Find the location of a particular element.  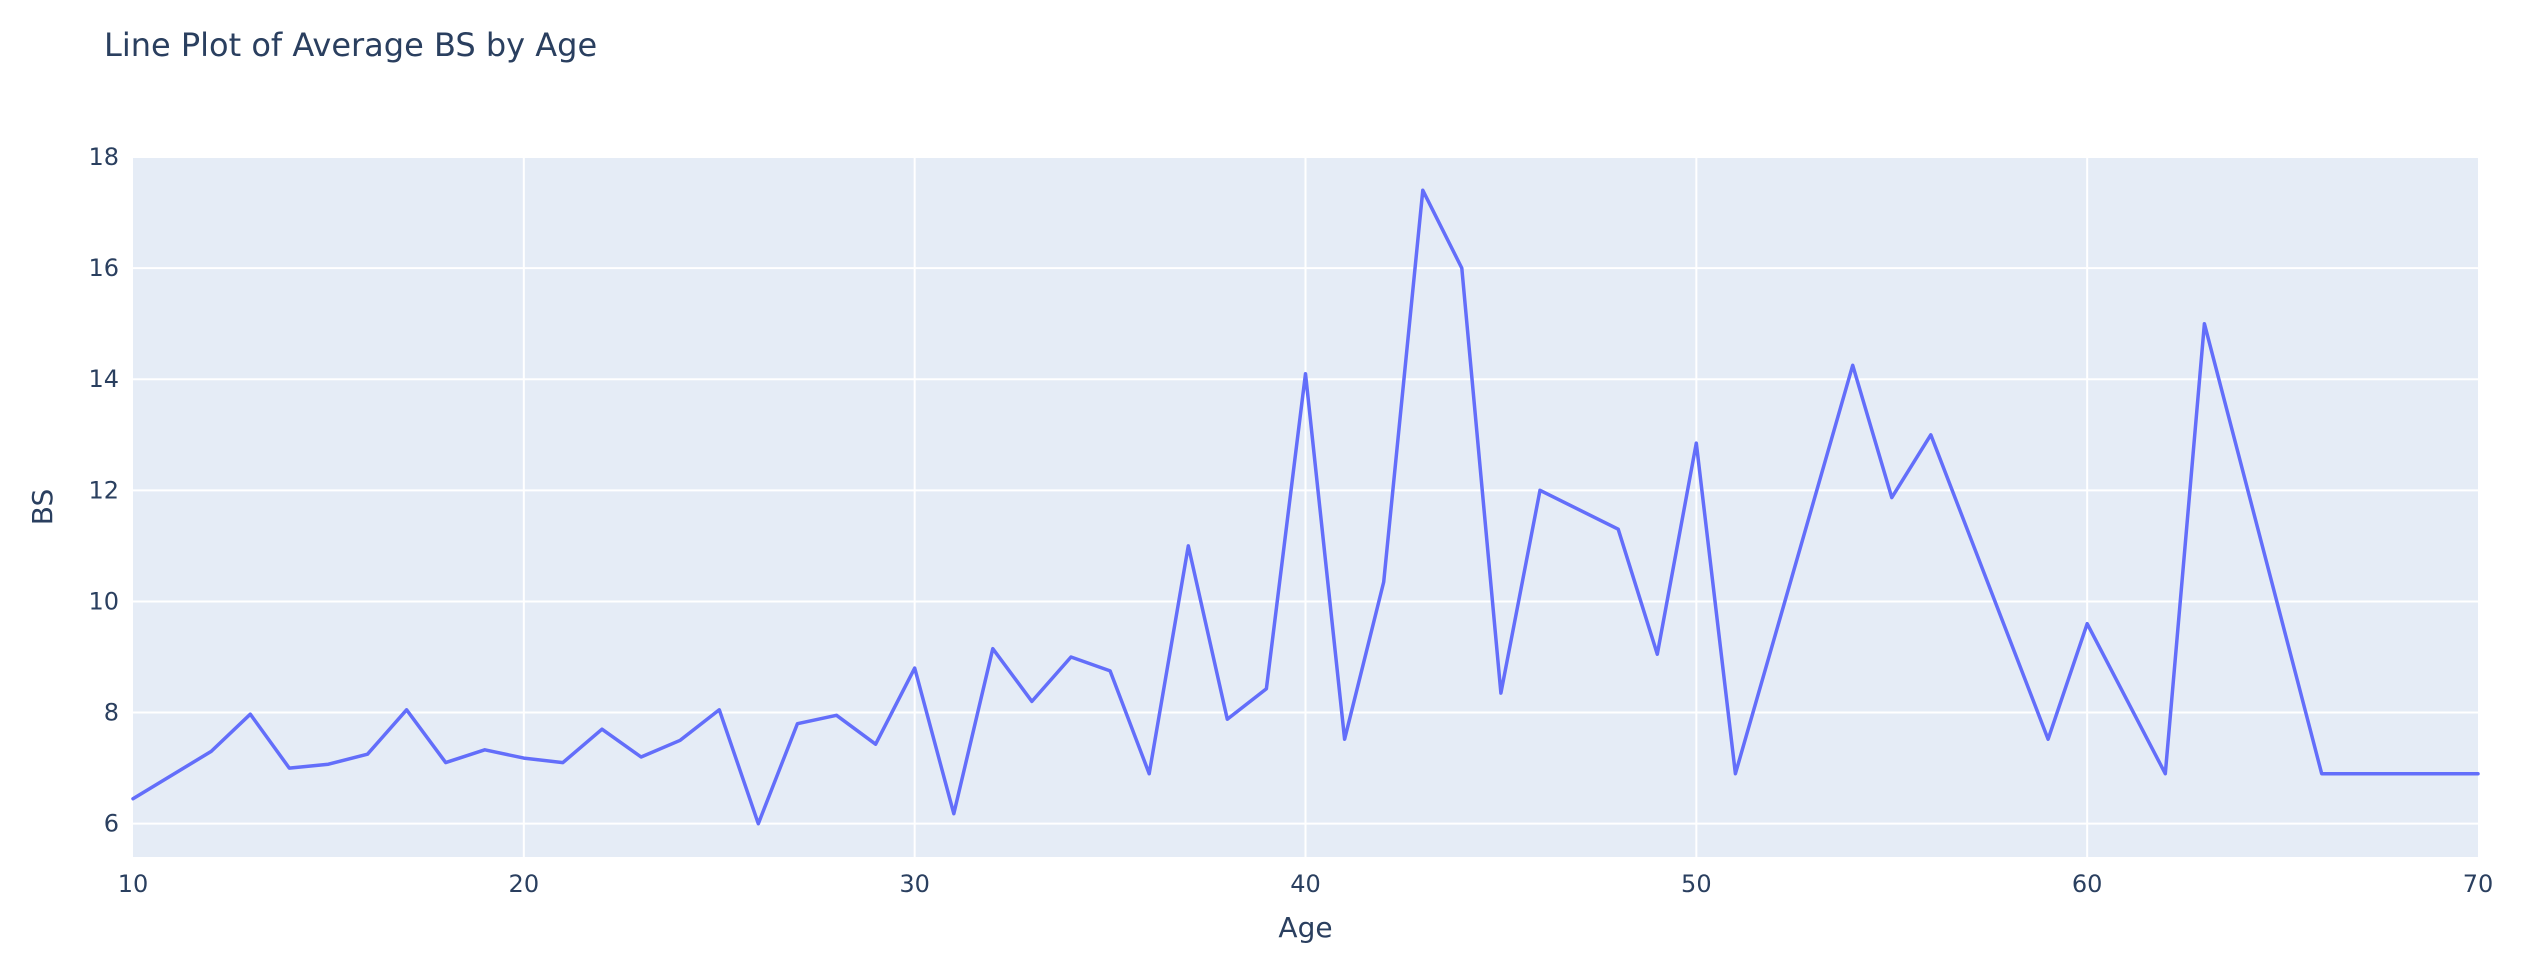

chart-title: Line Plot of Average BS by Age is located at coordinates (350, 45).